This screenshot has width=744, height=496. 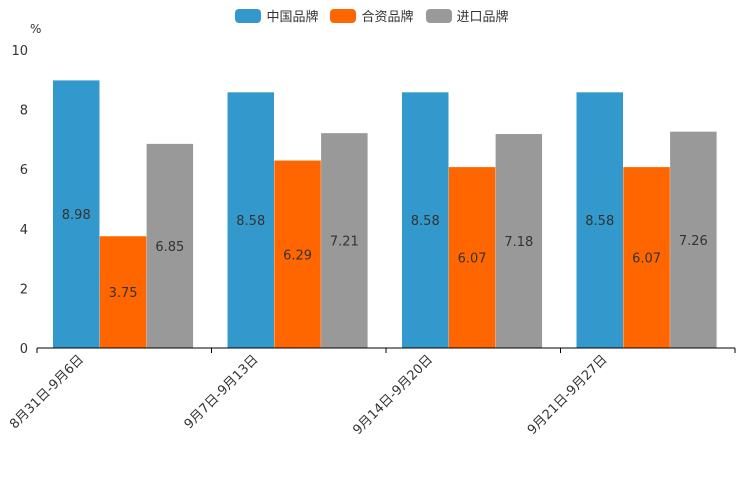 I want to click on bar-value-label: 8.98, so click(x=76, y=215).